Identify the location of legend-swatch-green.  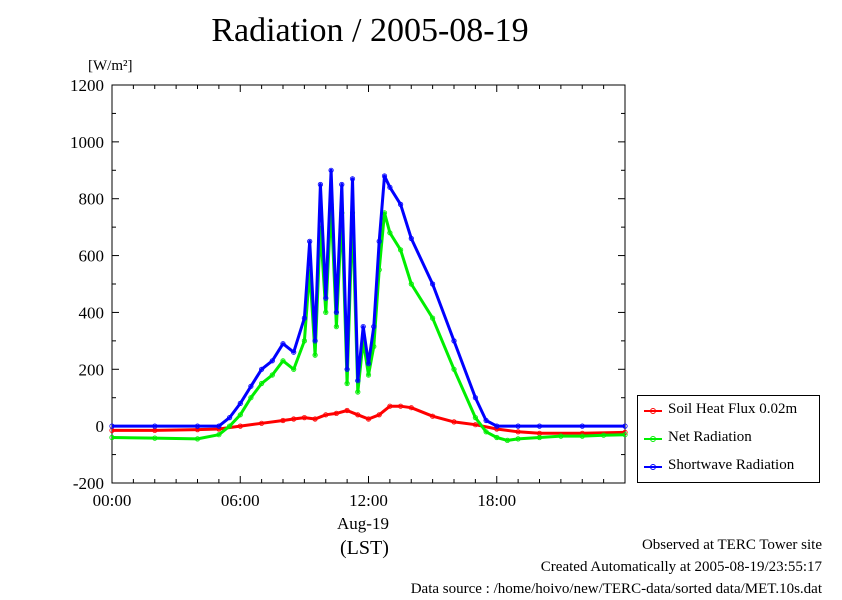
(653, 439).